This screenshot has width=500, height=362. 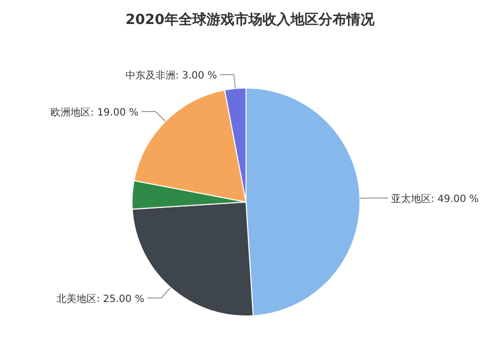 I want to click on slice-label: 中东及非洲: 3.00 %, so click(x=171, y=76).